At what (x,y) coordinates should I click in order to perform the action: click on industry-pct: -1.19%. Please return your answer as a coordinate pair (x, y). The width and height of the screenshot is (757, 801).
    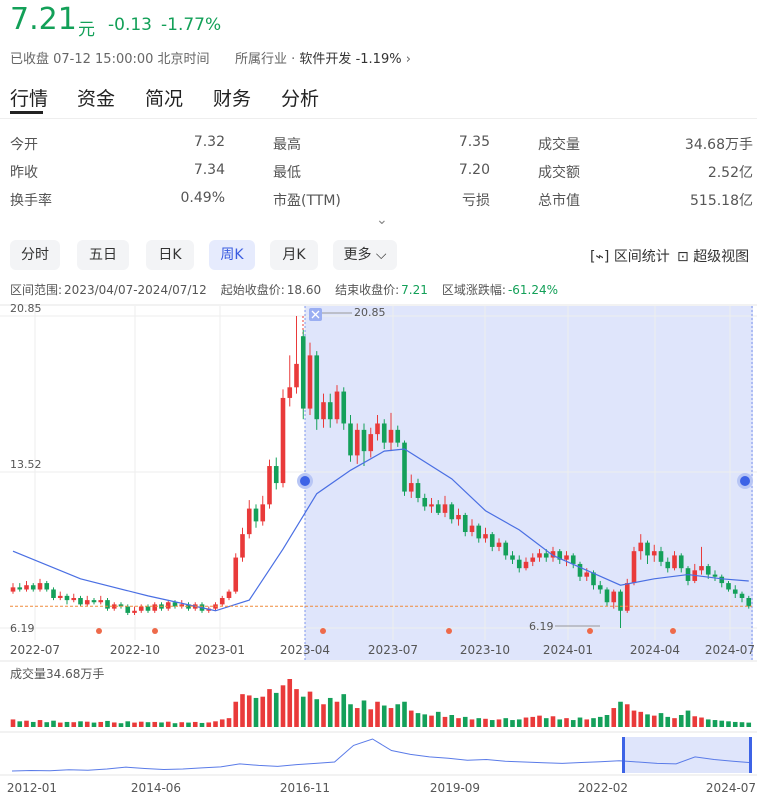
    Looking at the image, I should click on (378, 59).